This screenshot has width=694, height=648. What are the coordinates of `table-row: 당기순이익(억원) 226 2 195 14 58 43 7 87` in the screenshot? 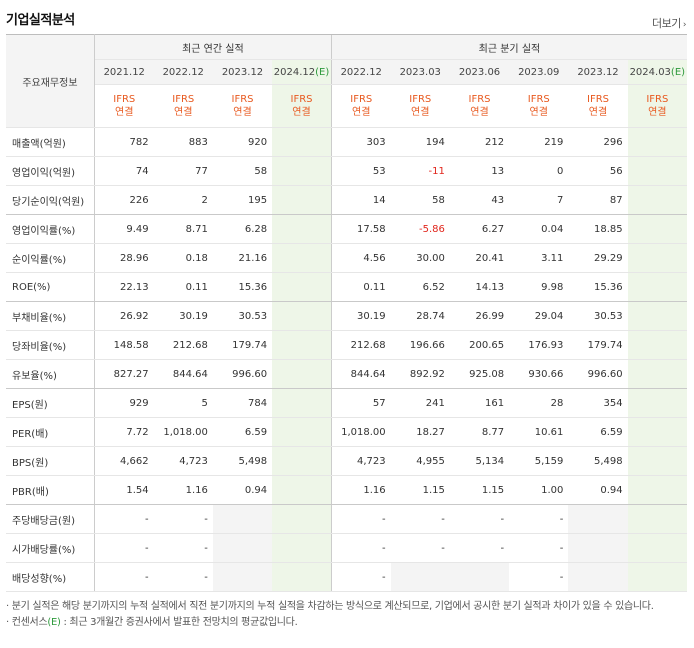 It's located at (346, 200).